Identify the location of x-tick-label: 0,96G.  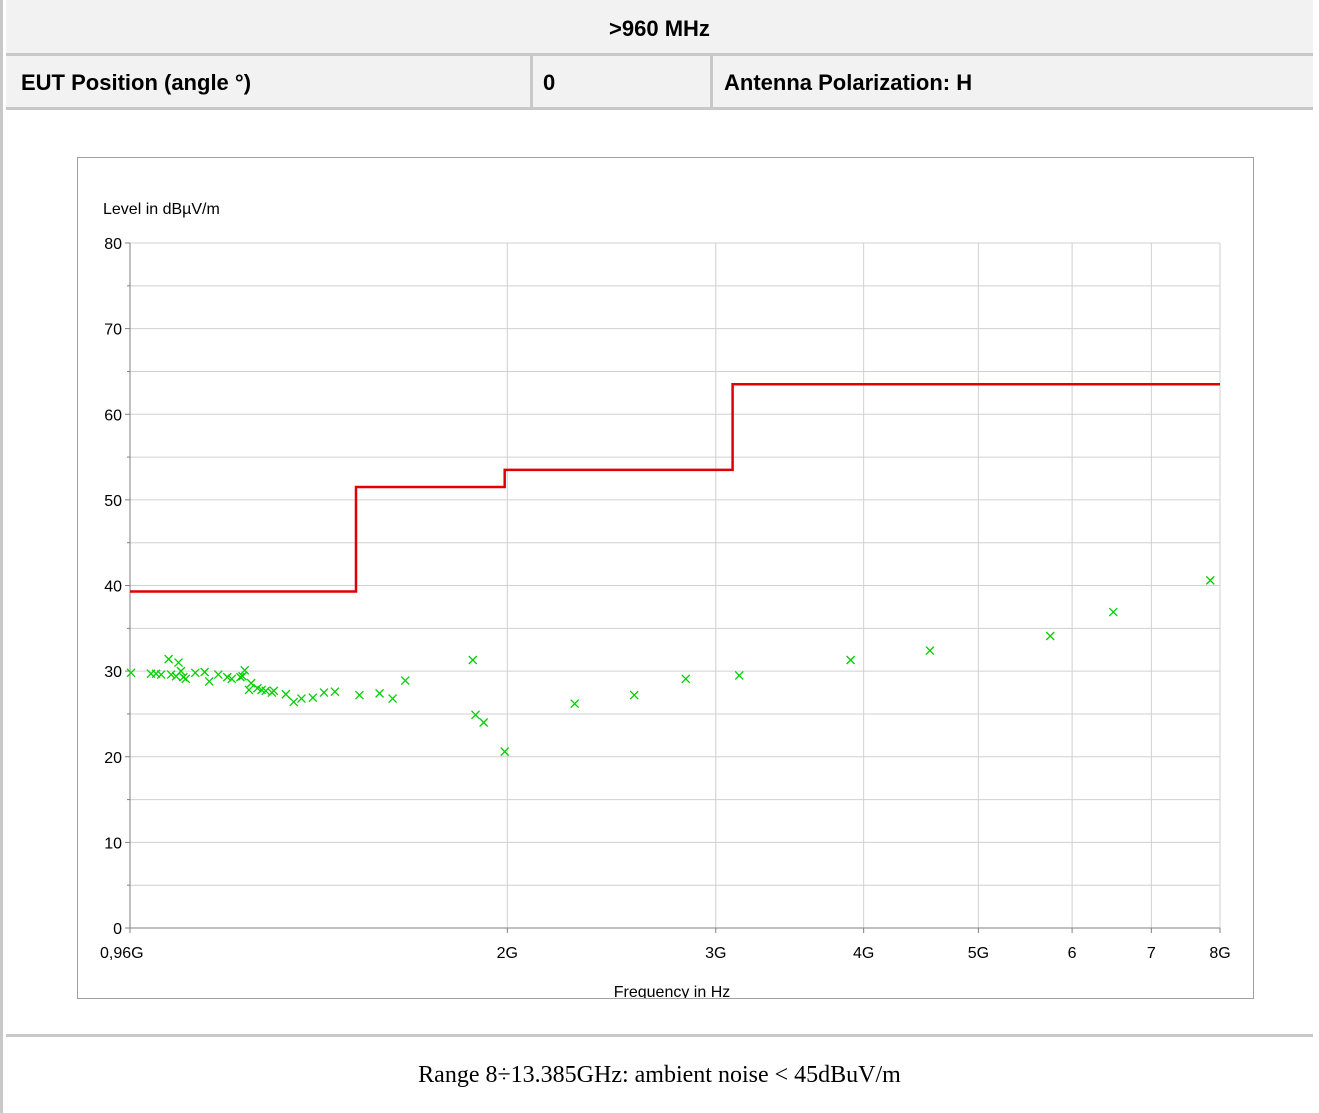
(122, 953).